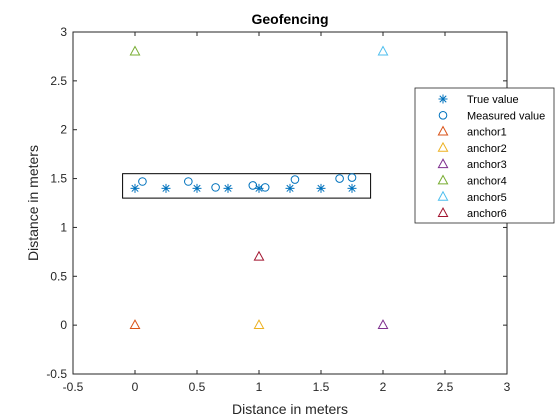 The height and width of the screenshot is (420, 560). What do you see at coordinates (63, 32) in the screenshot?
I see `y-tick-label: 3` at bounding box center [63, 32].